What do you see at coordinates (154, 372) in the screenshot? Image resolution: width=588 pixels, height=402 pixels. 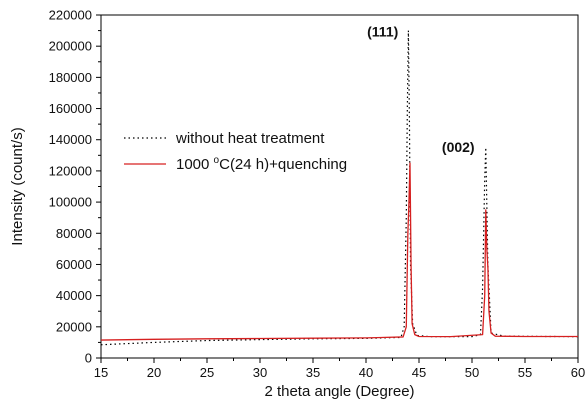 I see `x-tick-label: 20` at bounding box center [154, 372].